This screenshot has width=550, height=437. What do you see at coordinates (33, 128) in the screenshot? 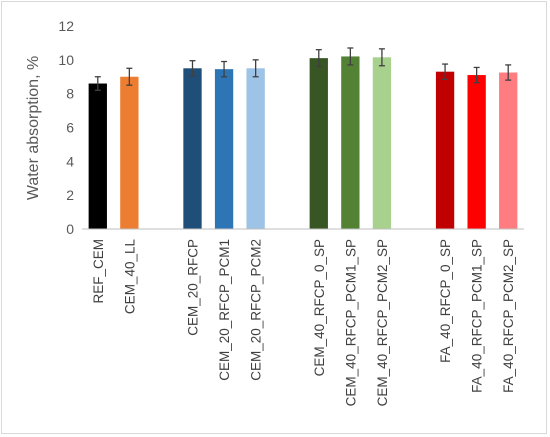
I see `y-axis-label: Water absorption, %` at bounding box center [33, 128].